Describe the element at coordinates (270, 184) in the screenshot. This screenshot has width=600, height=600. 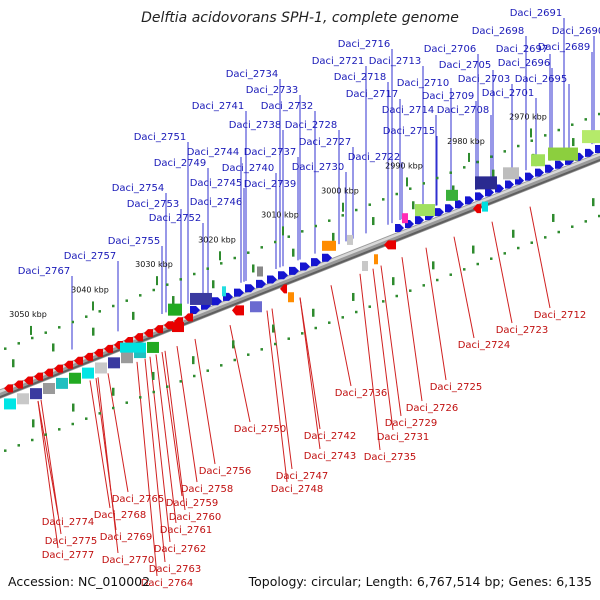
I see `top-gene-label: Daci_2739` at that location.